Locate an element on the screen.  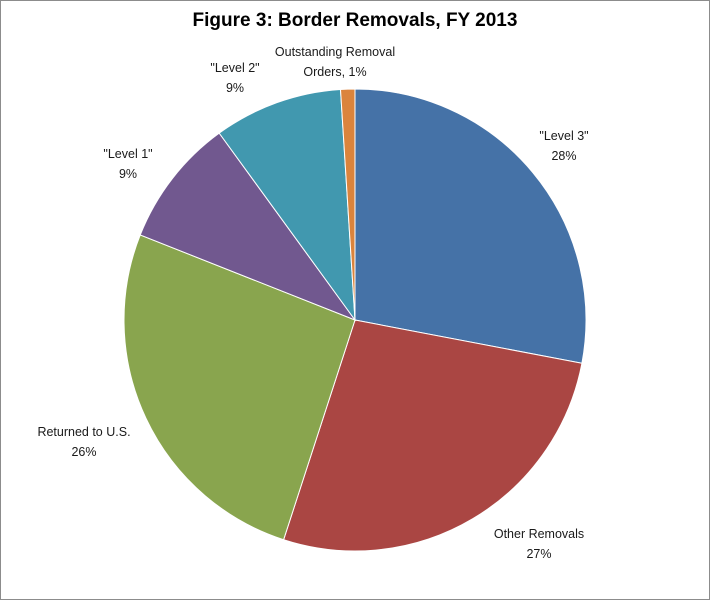
label-level-1-value: 9% is located at coordinates (128, 174).